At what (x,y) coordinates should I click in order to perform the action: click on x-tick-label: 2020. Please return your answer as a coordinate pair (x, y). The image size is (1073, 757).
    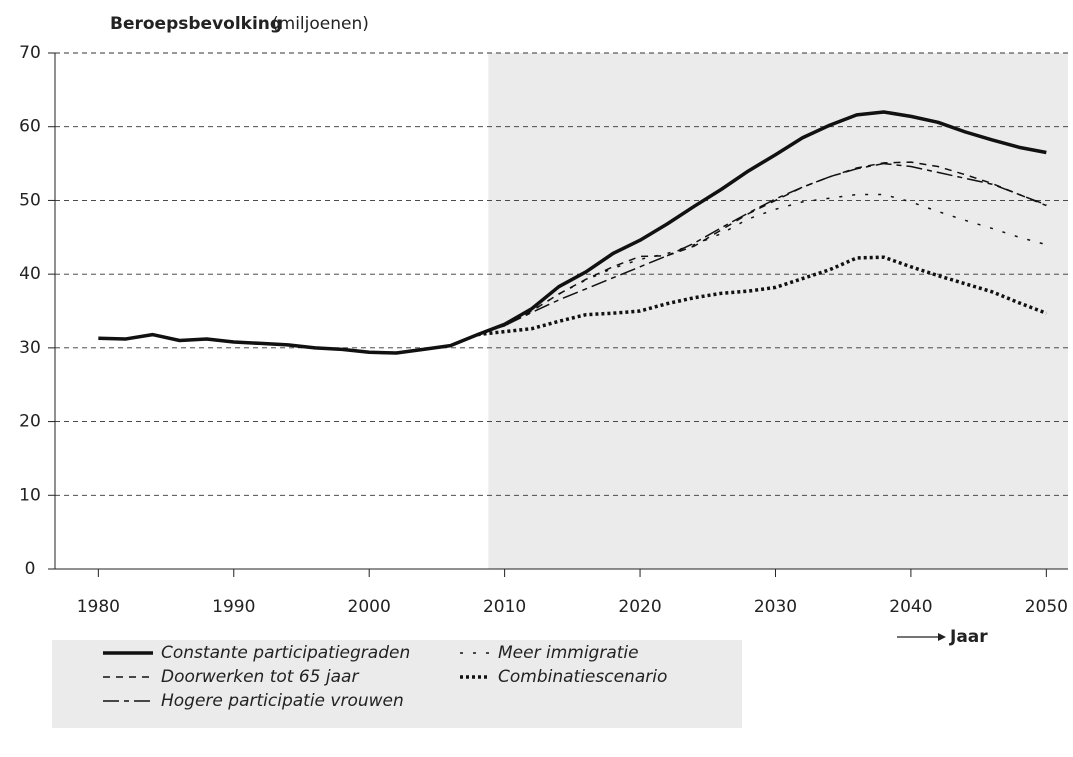
    Looking at the image, I should click on (639, 607).